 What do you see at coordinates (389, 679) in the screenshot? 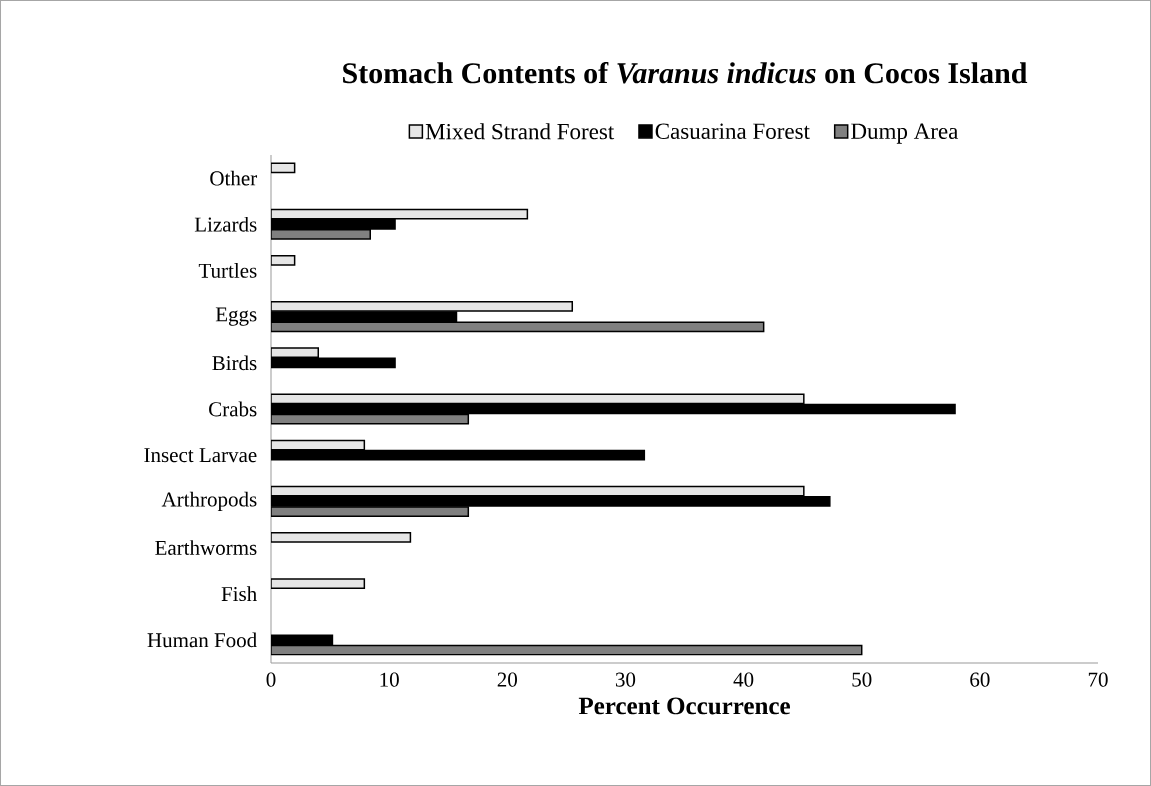
I see `x-tick-label: 10` at bounding box center [389, 679].